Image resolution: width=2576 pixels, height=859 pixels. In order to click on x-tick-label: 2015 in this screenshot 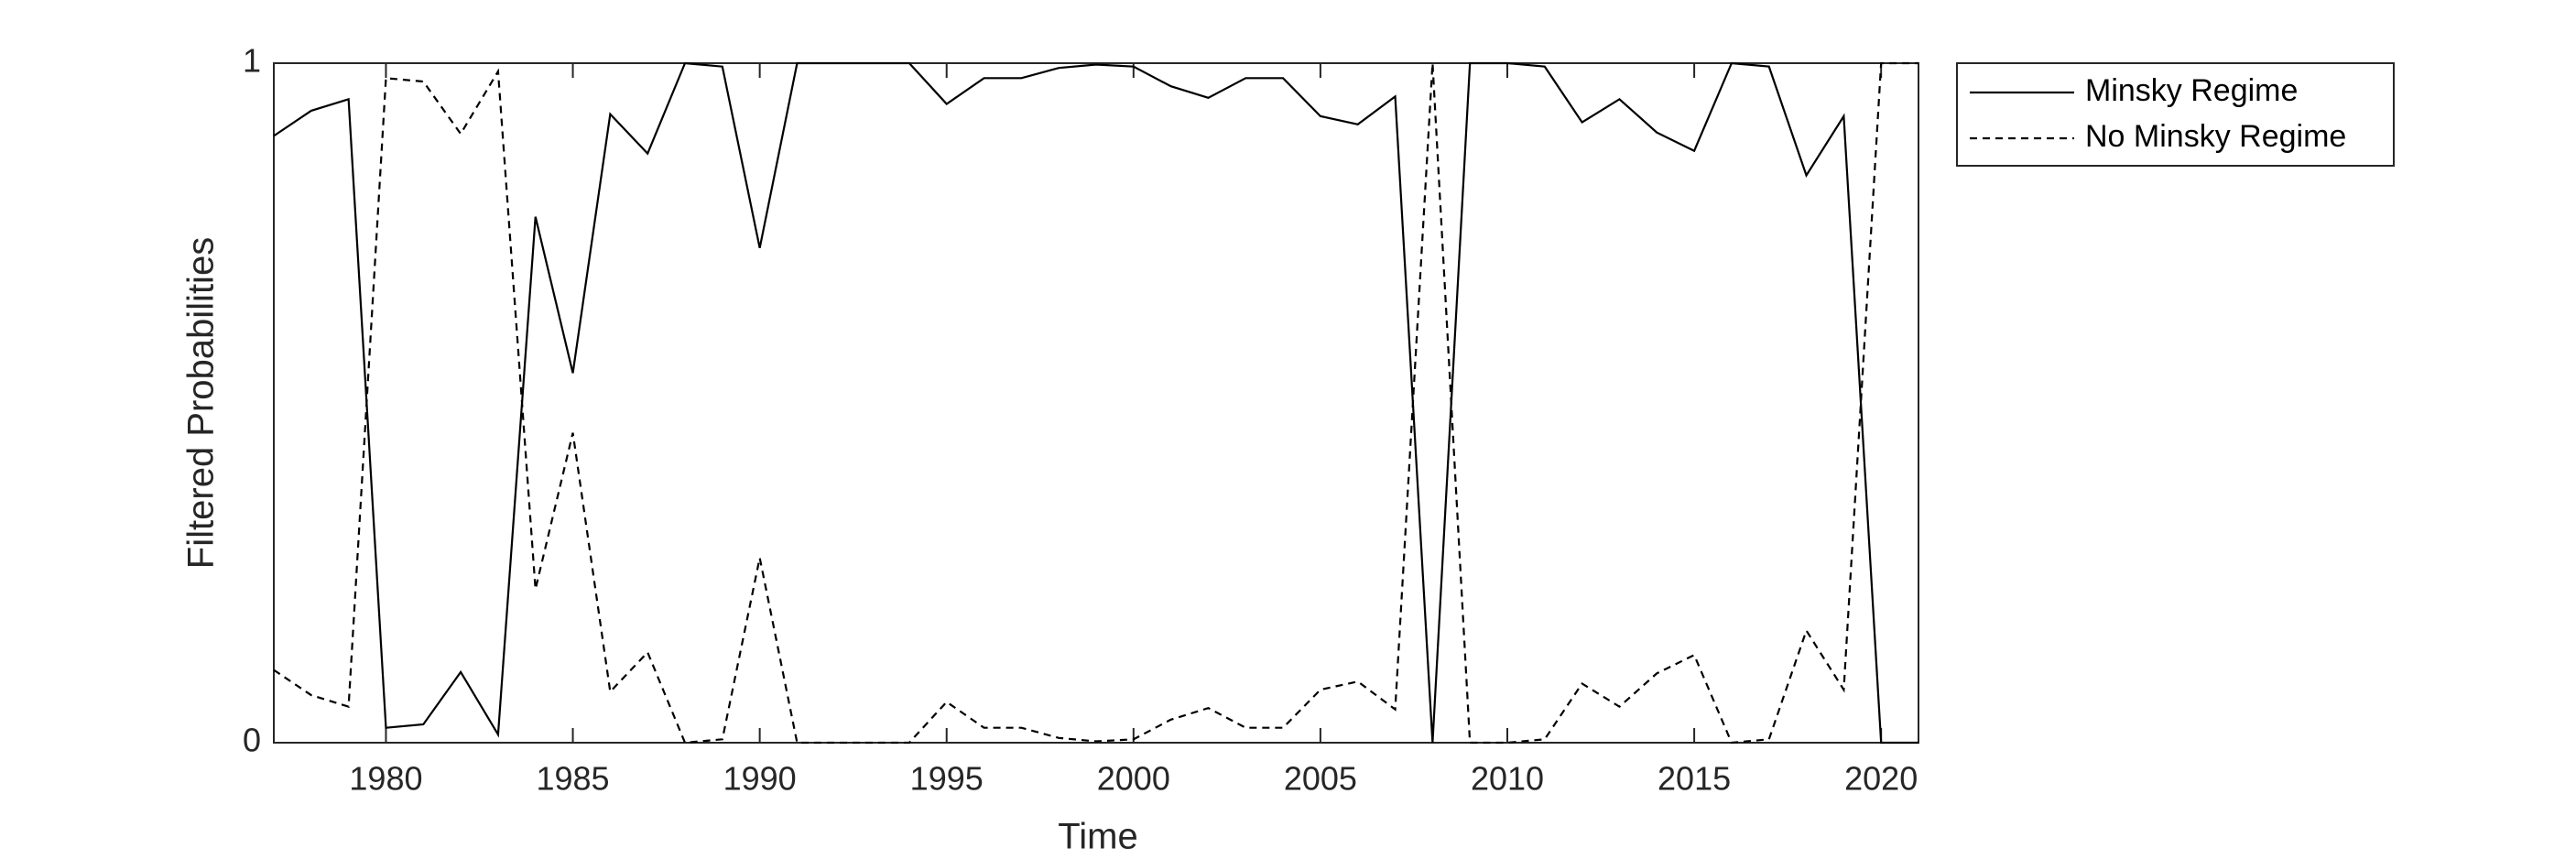, I will do `click(1694, 779)`.